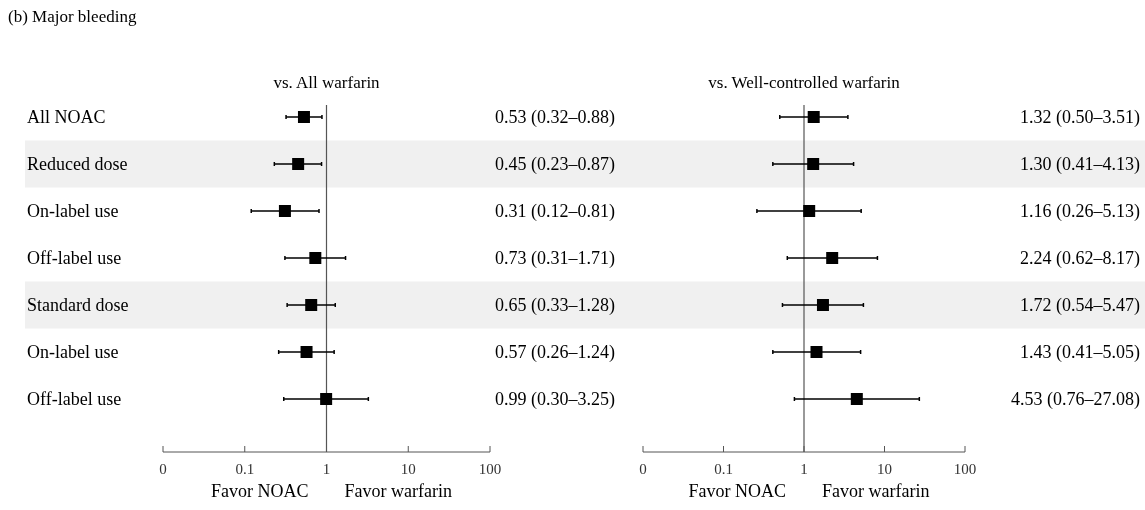  I want to click on data-label: 1.72 (0.54–5.47), so click(1080, 306).